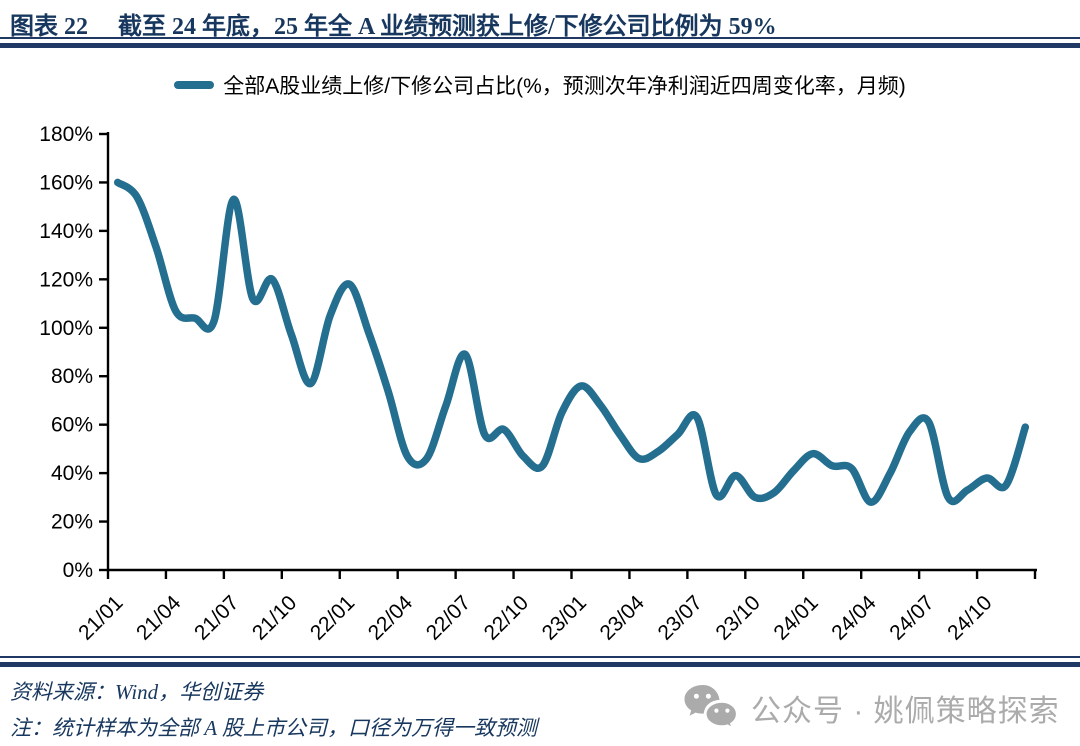  Describe the element at coordinates (911, 617) in the screenshot. I see `x-tick-label: 24/07` at that location.